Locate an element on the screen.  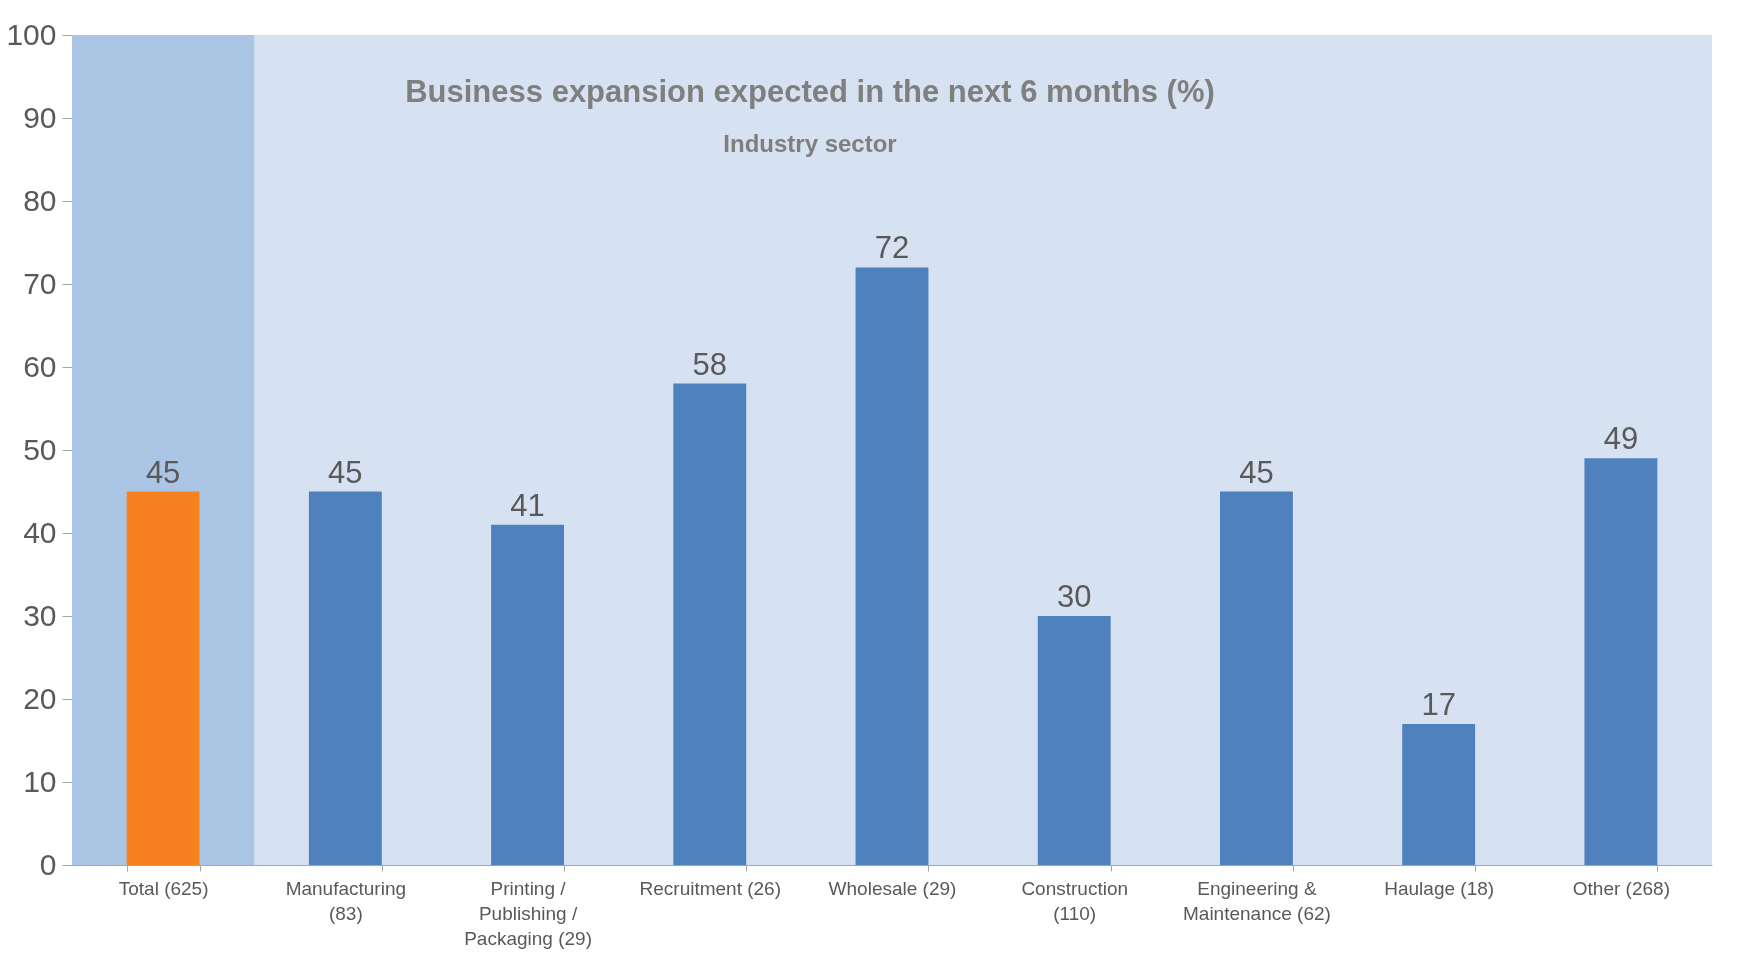
x-tick-label: Wholesale (29) is located at coordinates (892, 888).